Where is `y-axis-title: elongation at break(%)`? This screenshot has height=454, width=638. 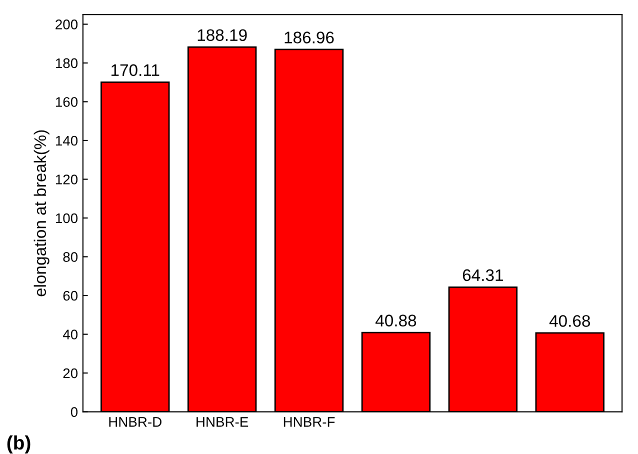
y-axis-title: elongation at break(%) is located at coordinates (42, 213).